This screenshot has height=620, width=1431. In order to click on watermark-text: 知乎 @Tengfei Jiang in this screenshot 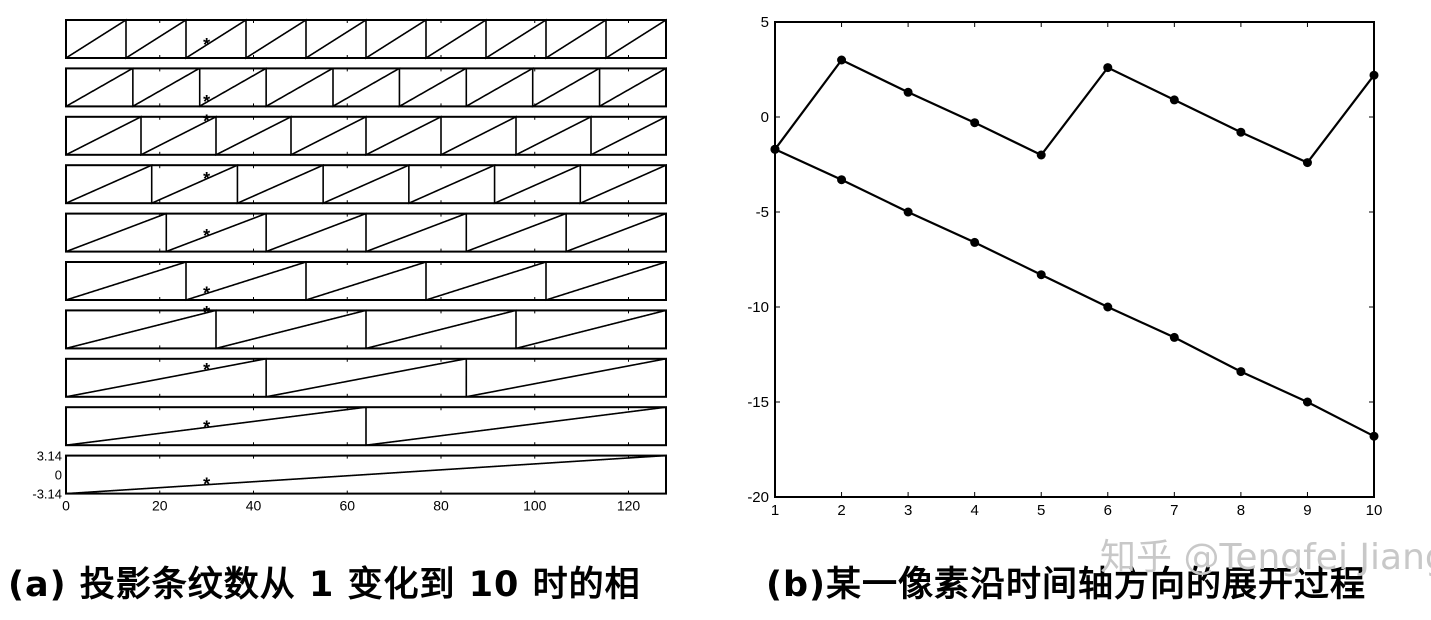, I will do `click(1265, 557)`.